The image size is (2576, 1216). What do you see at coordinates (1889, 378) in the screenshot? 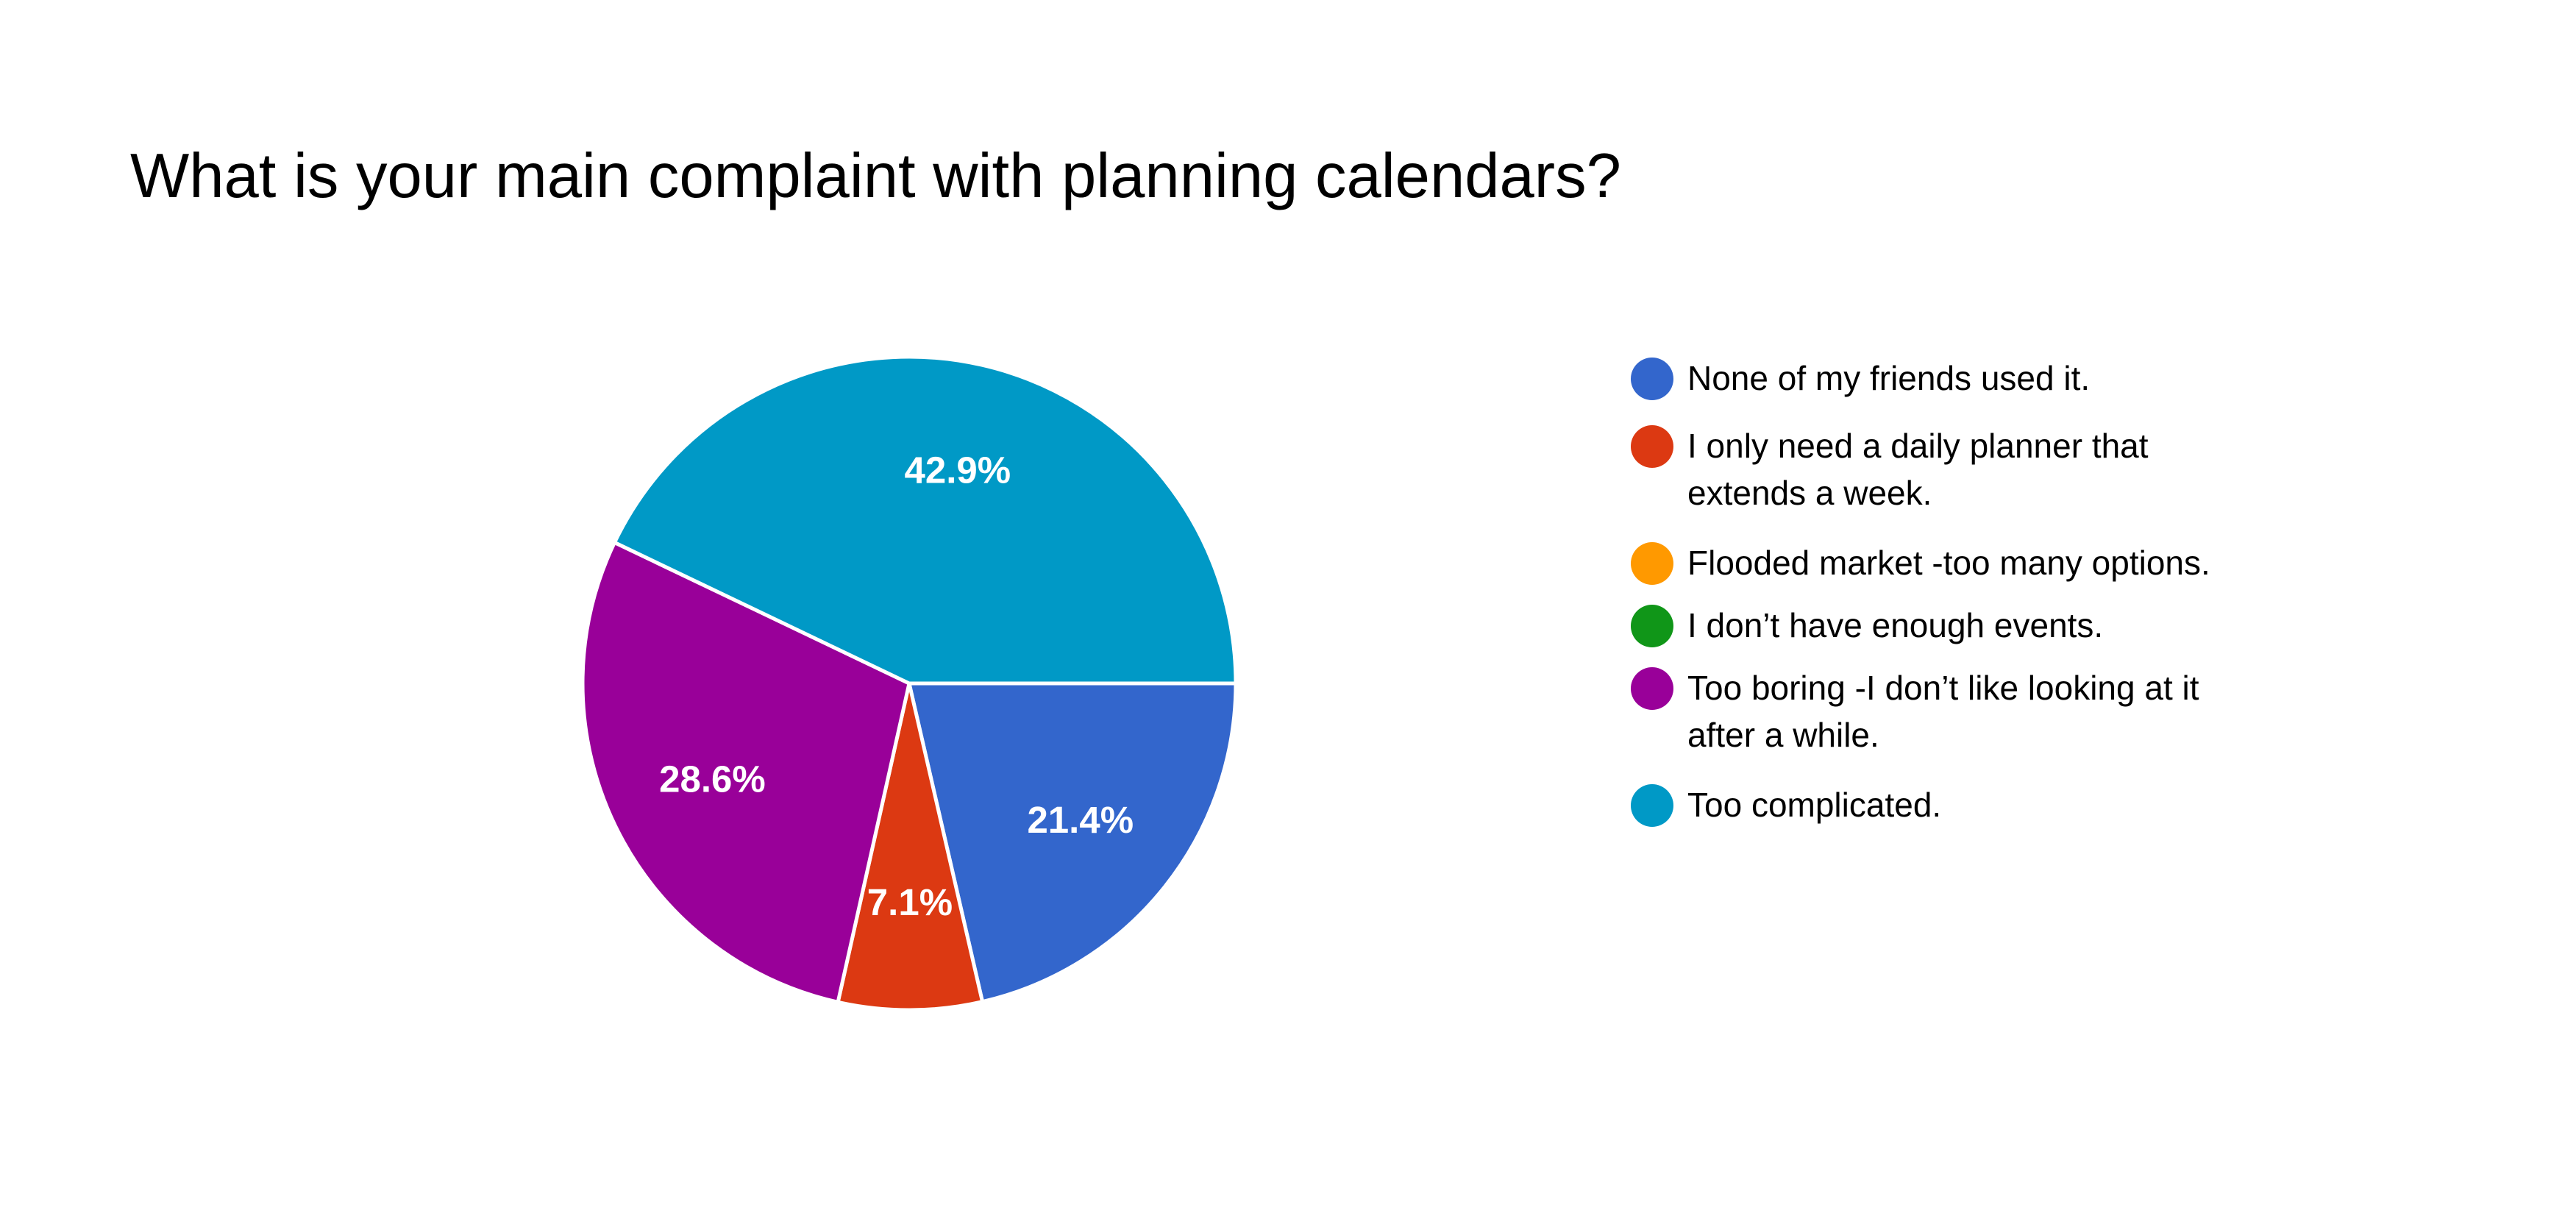
I see `legend-label: None of my friends used it.` at bounding box center [1889, 378].